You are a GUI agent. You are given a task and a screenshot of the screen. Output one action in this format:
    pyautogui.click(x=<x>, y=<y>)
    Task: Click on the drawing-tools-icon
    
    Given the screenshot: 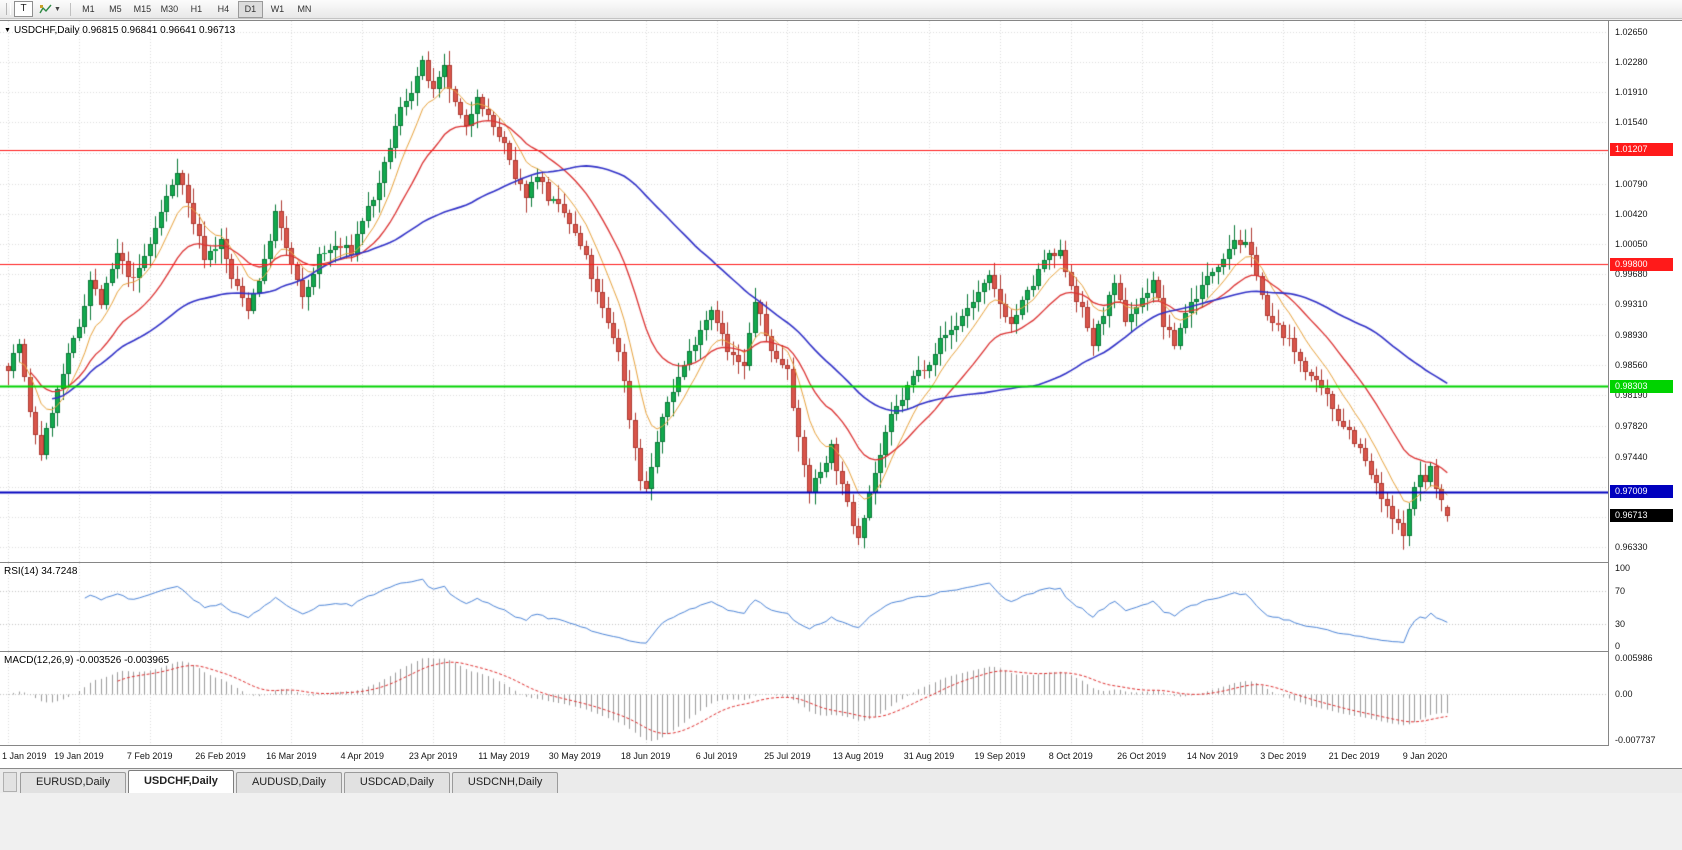 What is the action you would take?
    pyautogui.click(x=45, y=9)
    